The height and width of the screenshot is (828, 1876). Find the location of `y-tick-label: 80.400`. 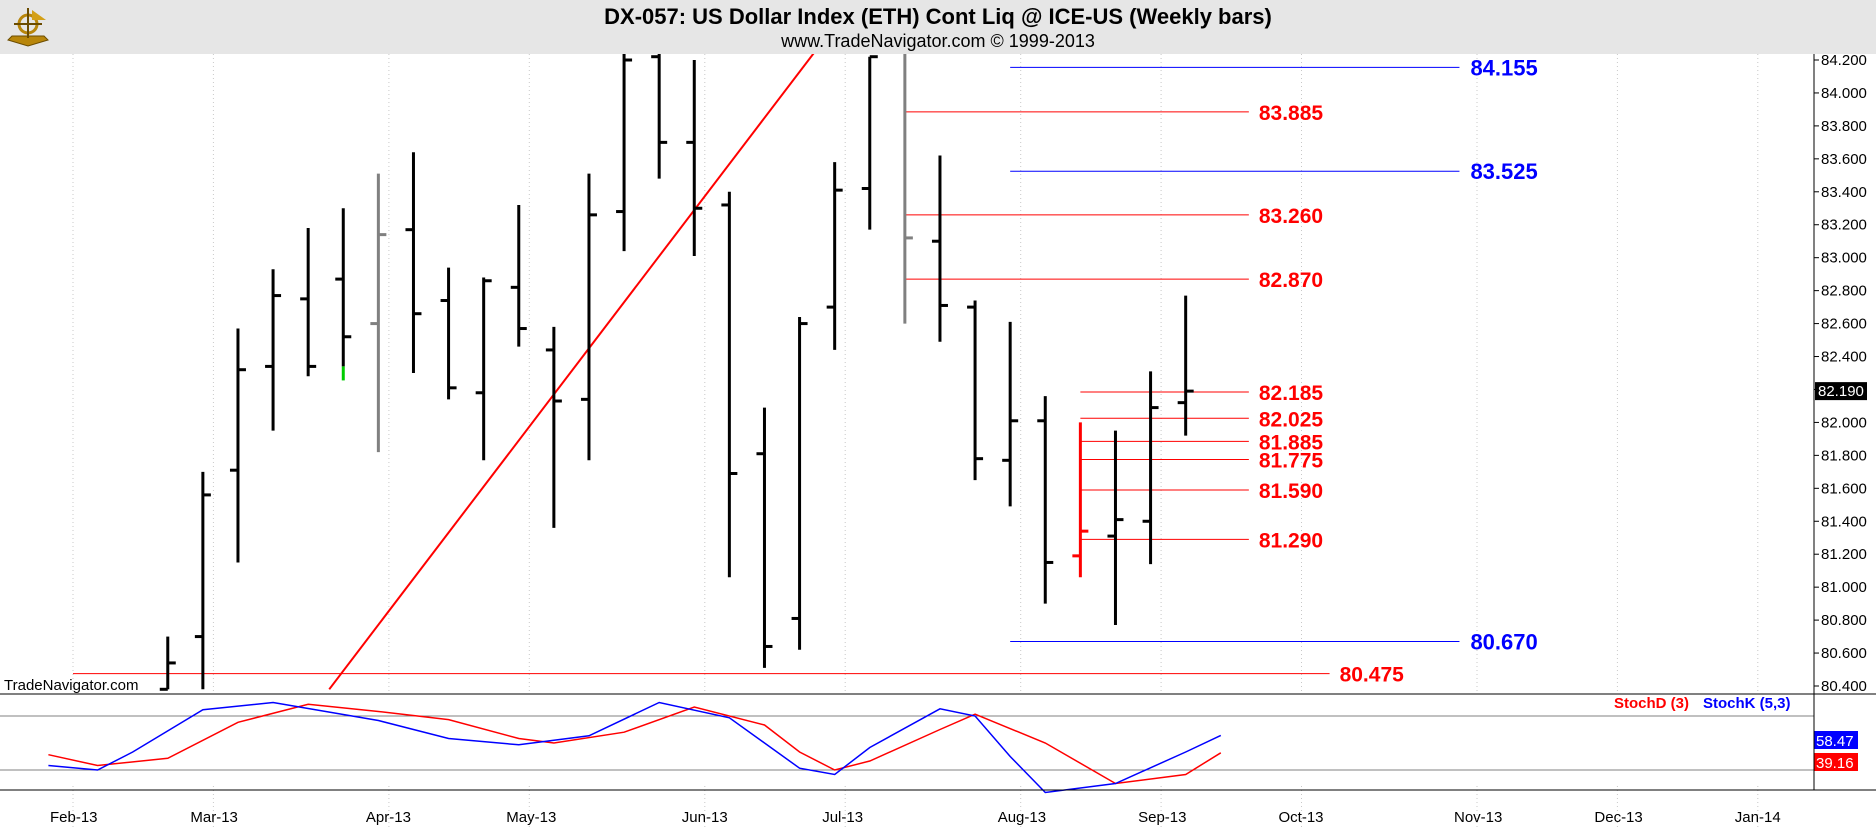

y-tick-label: 80.400 is located at coordinates (1844, 686).